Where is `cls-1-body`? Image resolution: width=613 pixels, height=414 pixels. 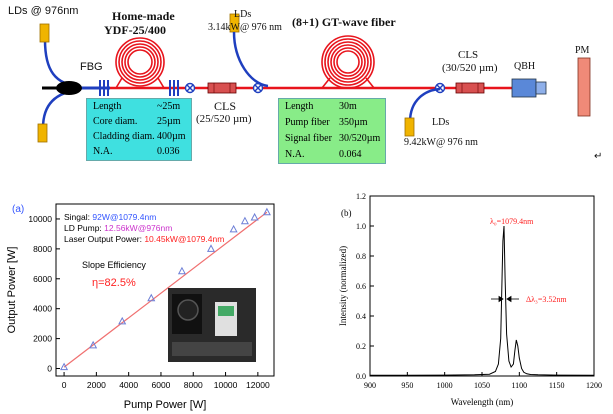 cls-1-body is located at coordinates (222, 88).